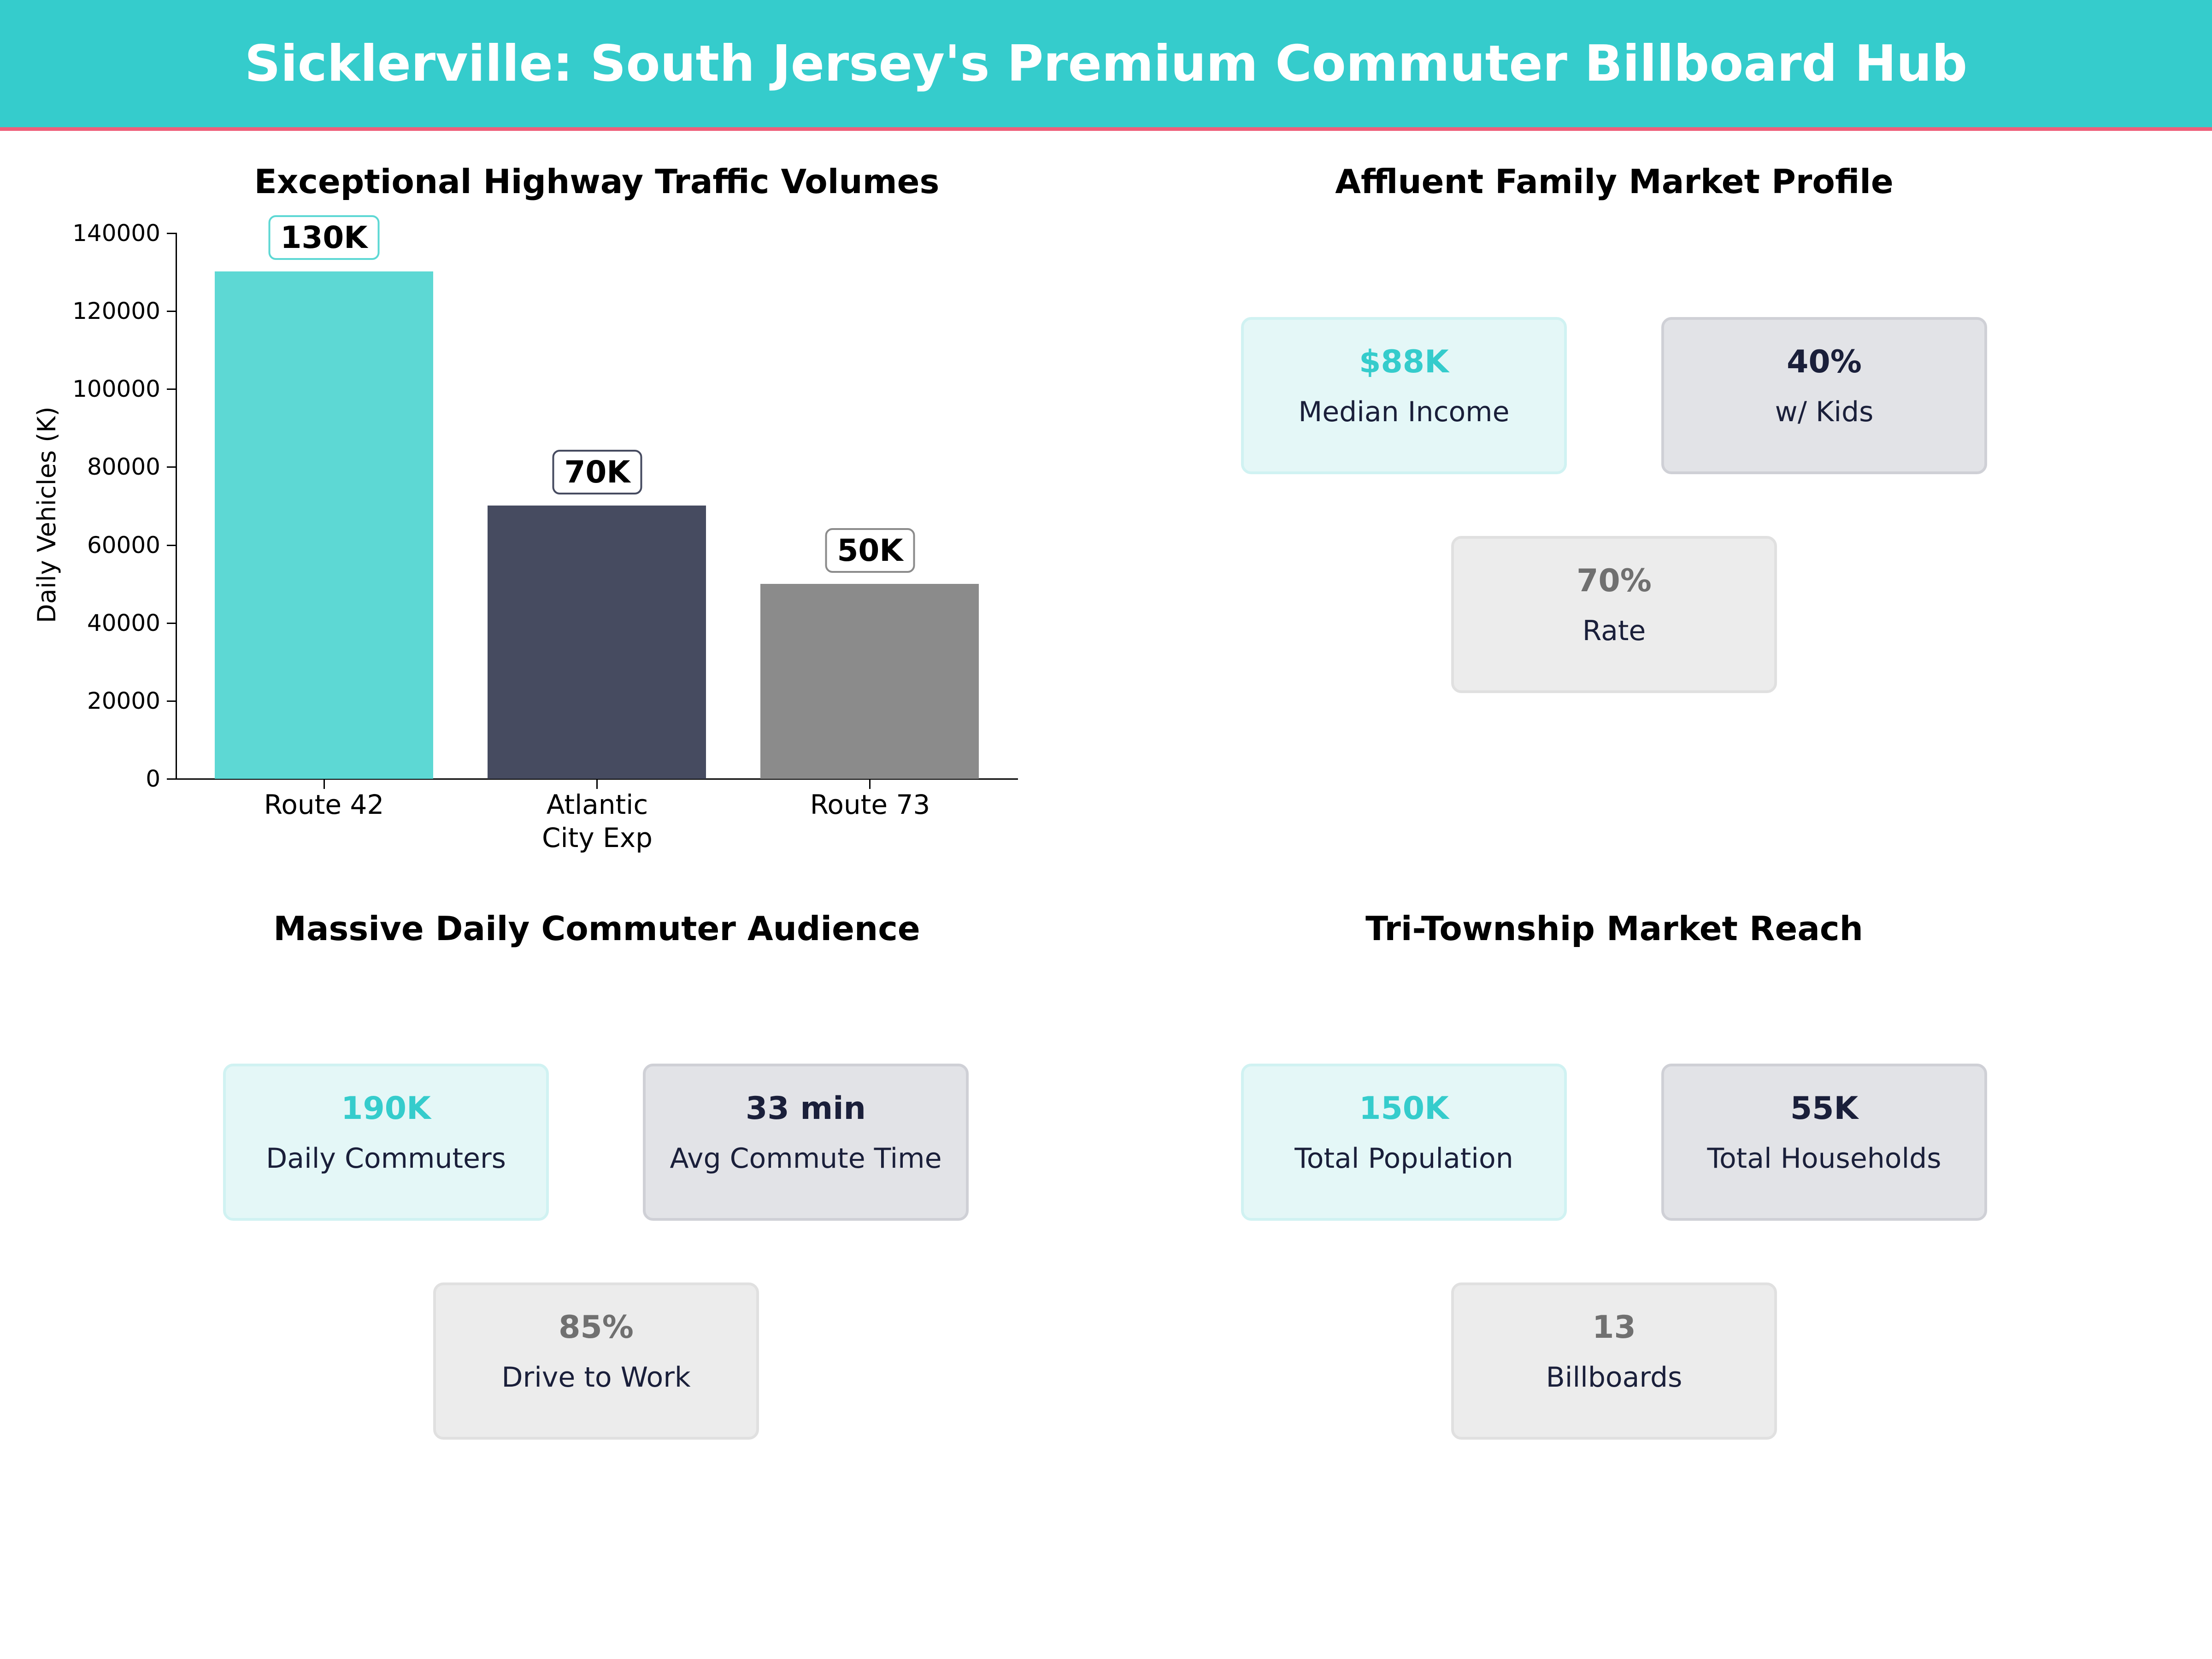 The height and width of the screenshot is (1659, 2212). I want to click on metric-label: w/ Kids, so click(1824, 412).